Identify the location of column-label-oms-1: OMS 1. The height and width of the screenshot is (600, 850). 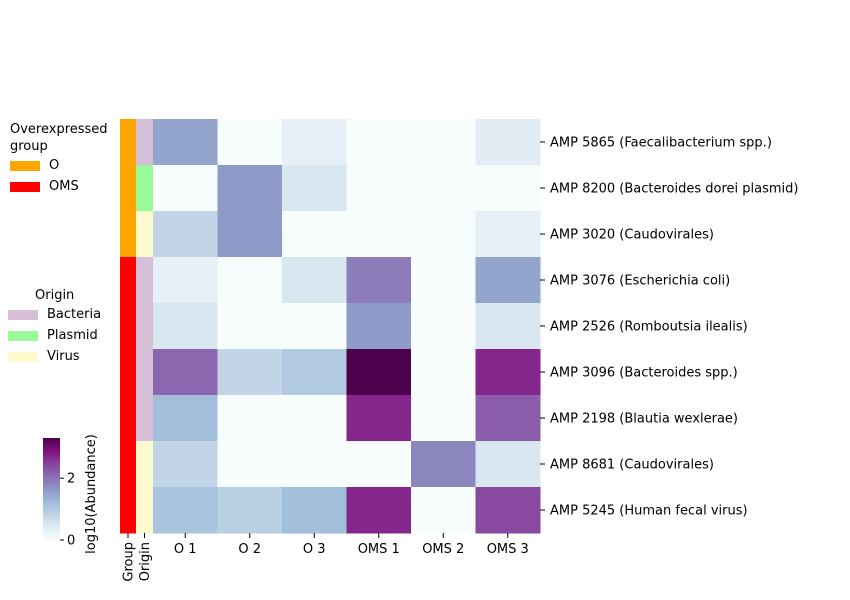
(379, 549).